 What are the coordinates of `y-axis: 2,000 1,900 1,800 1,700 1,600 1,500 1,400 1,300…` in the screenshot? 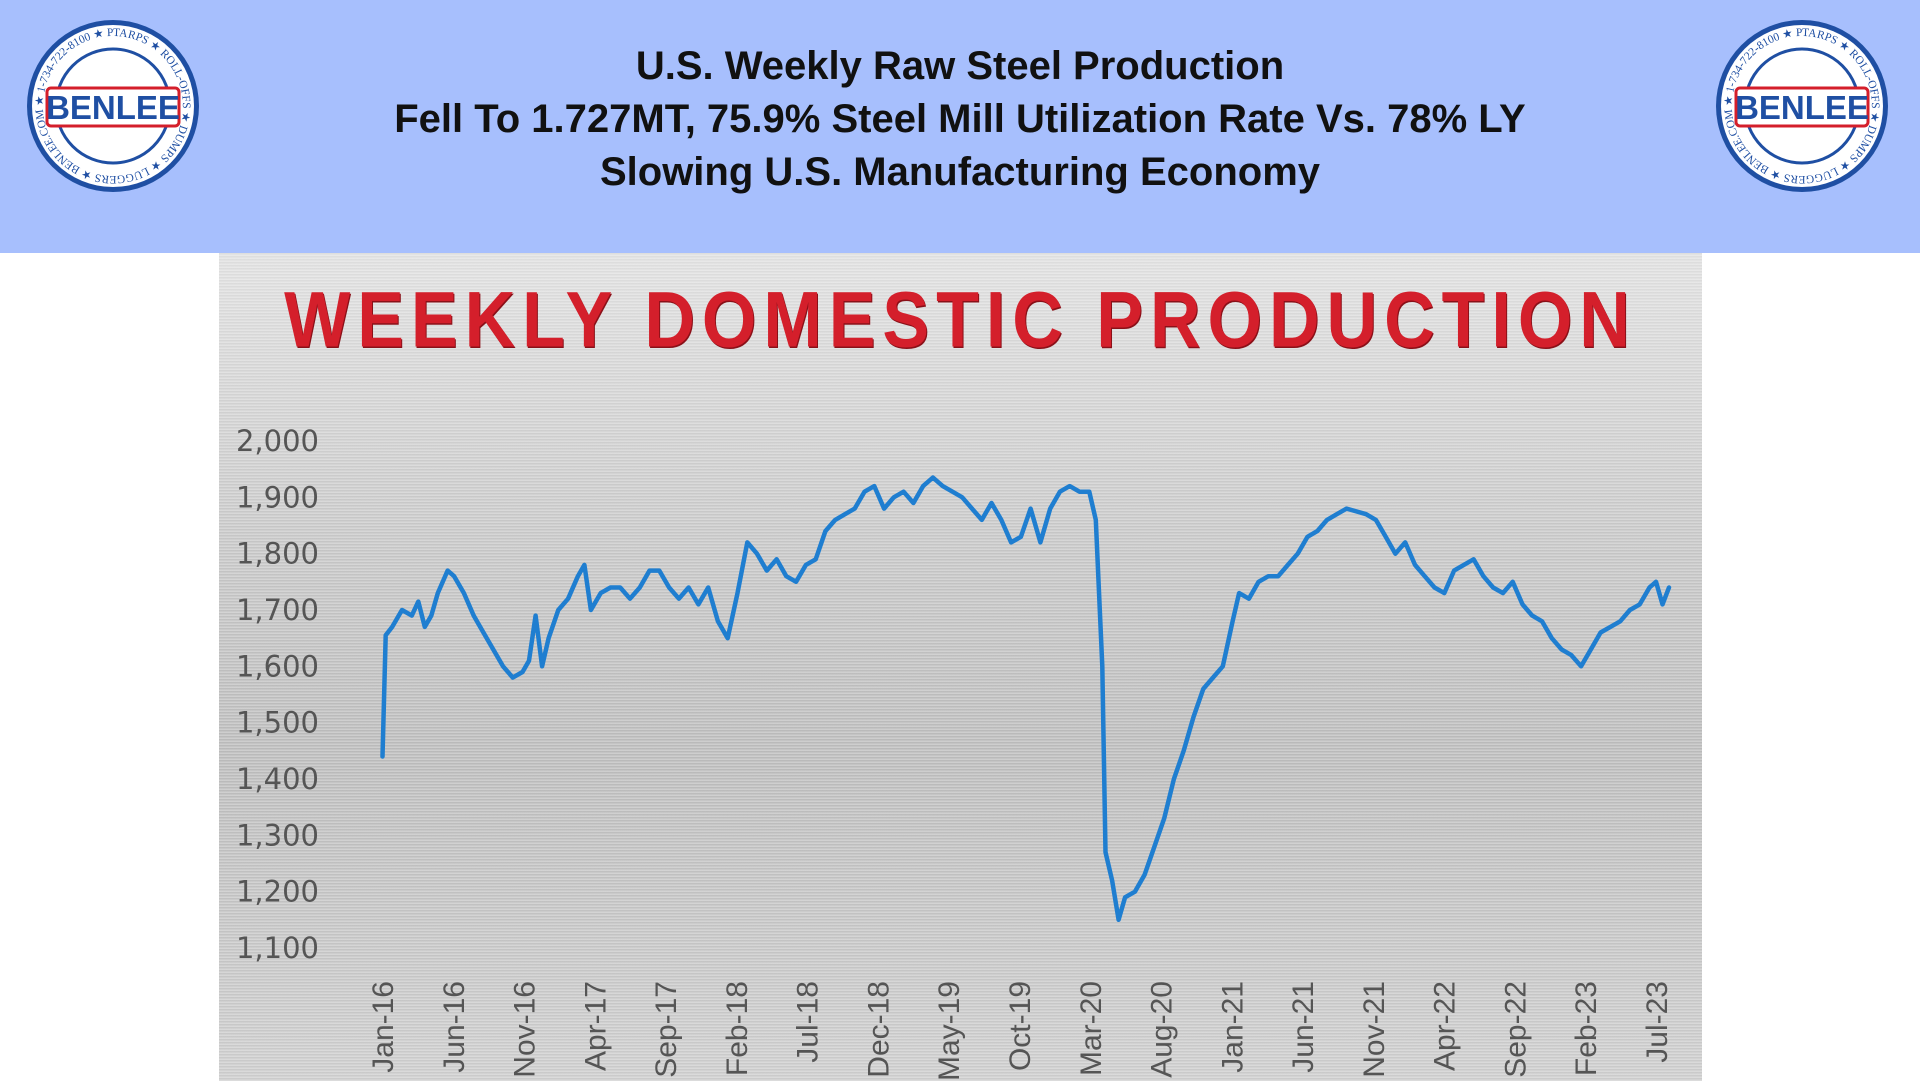 It's located at (277, 694).